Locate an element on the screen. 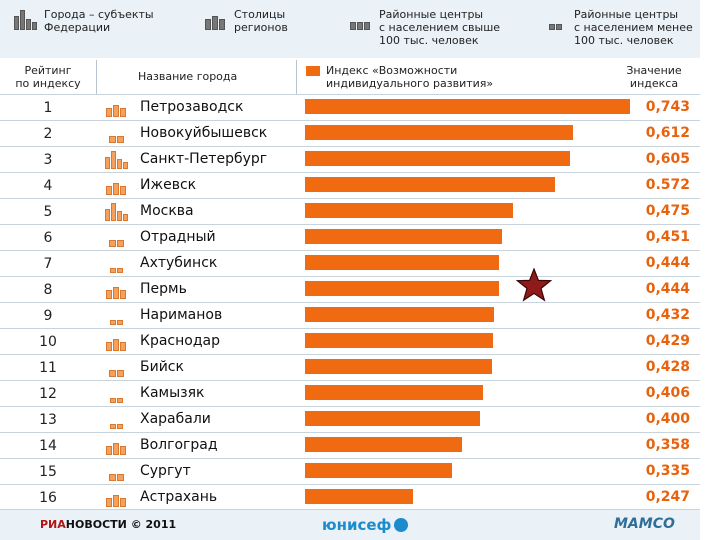 The image size is (720, 540). table-row: 2 Новокуйбышевск 0,612 is located at coordinates (350, 133).